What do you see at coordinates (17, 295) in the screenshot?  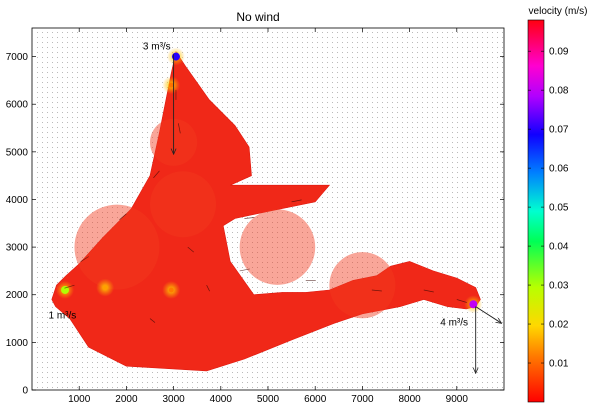 I see `y-tick-label: 2000` at bounding box center [17, 295].